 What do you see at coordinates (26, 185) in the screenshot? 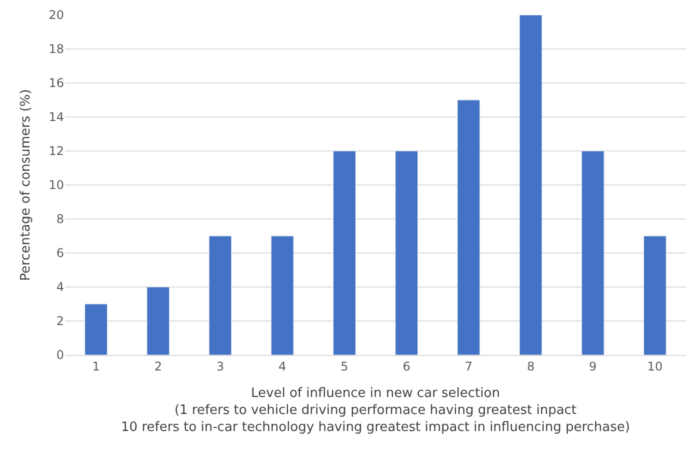
I see `y-axis-title: Percentage of consumers (%)` at bounding box center [26, 185].